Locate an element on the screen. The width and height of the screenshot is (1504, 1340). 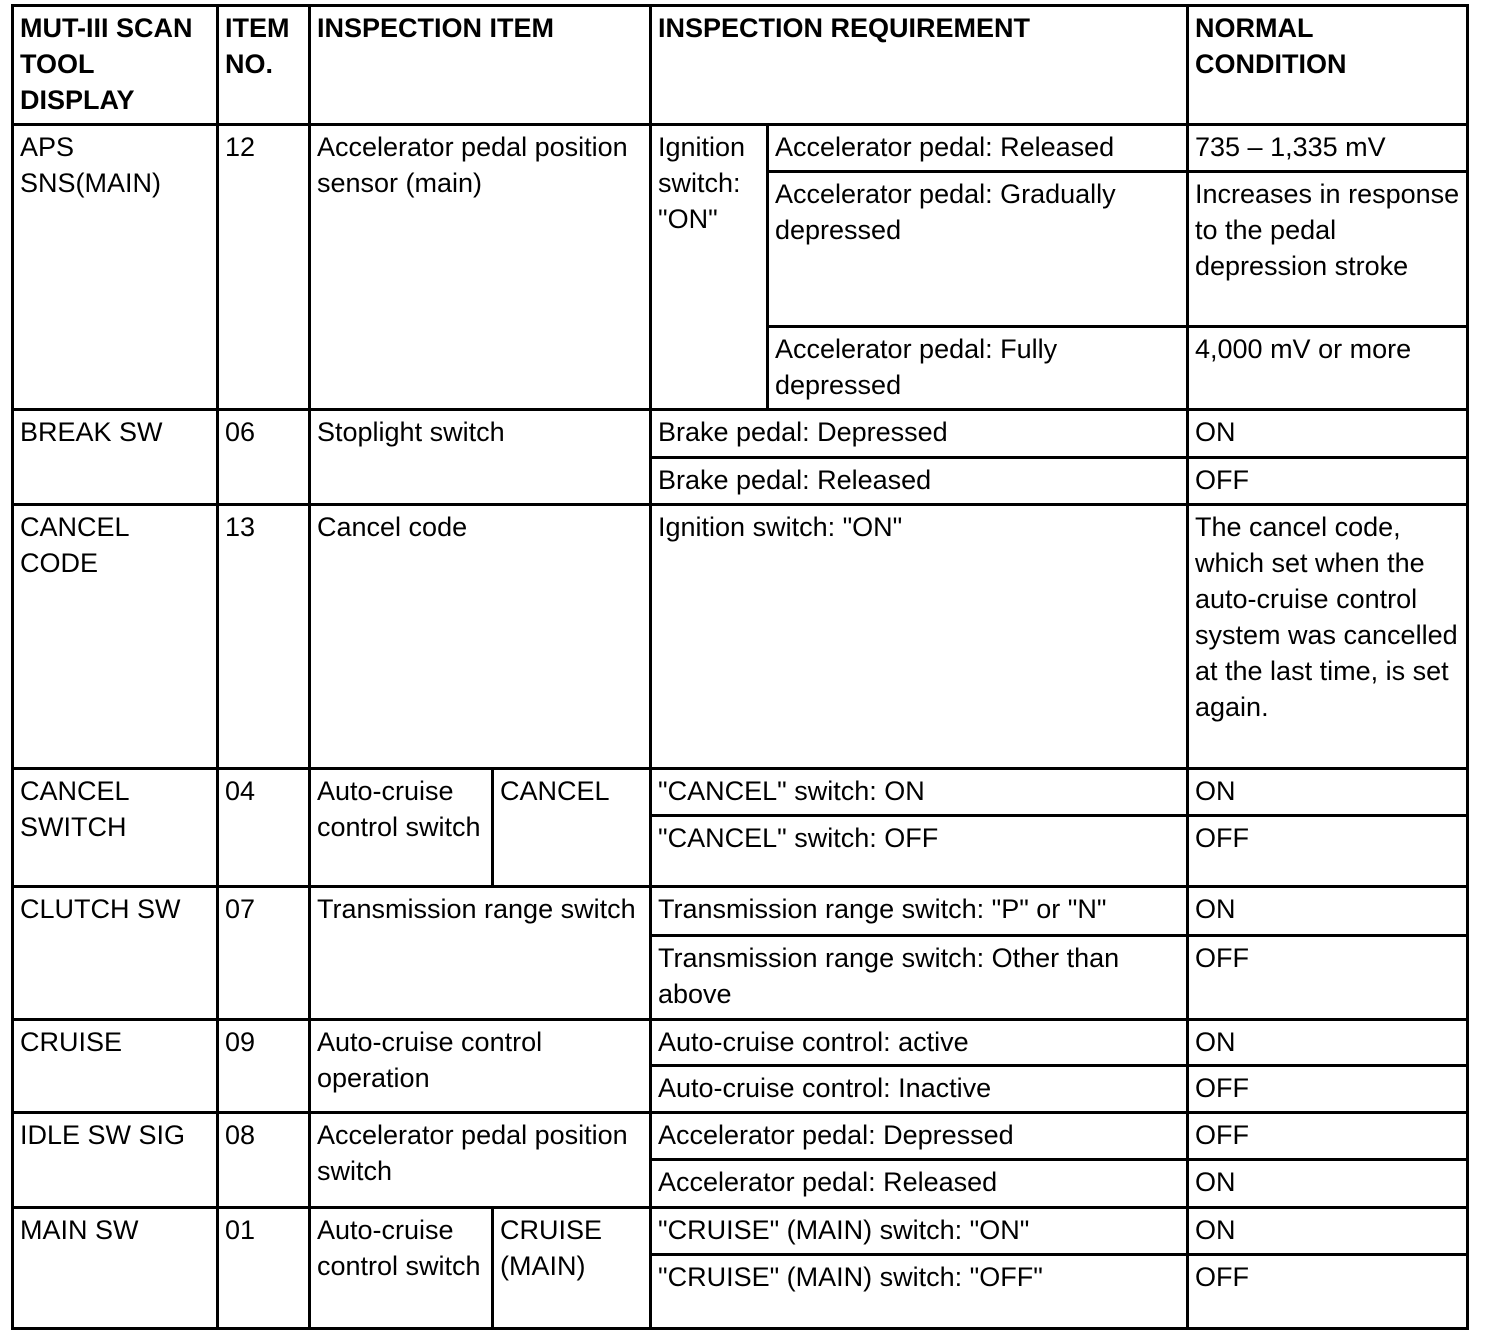
cell-inspection-item: Accelerator pedal position sensor (main) is located at coordinates (480, 267).